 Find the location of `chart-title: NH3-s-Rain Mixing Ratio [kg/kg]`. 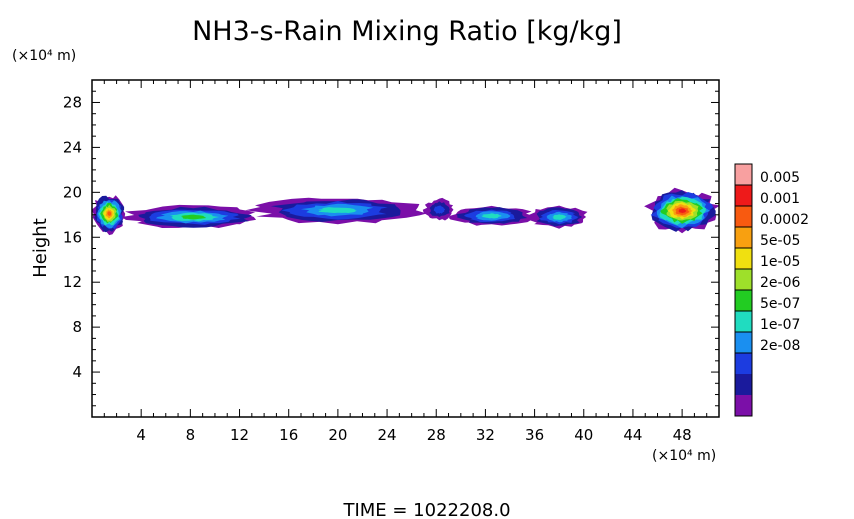

chart-title: NH3-s-Rain Mixing Ratio [kg/kg] is located at coordinates (407, 31).